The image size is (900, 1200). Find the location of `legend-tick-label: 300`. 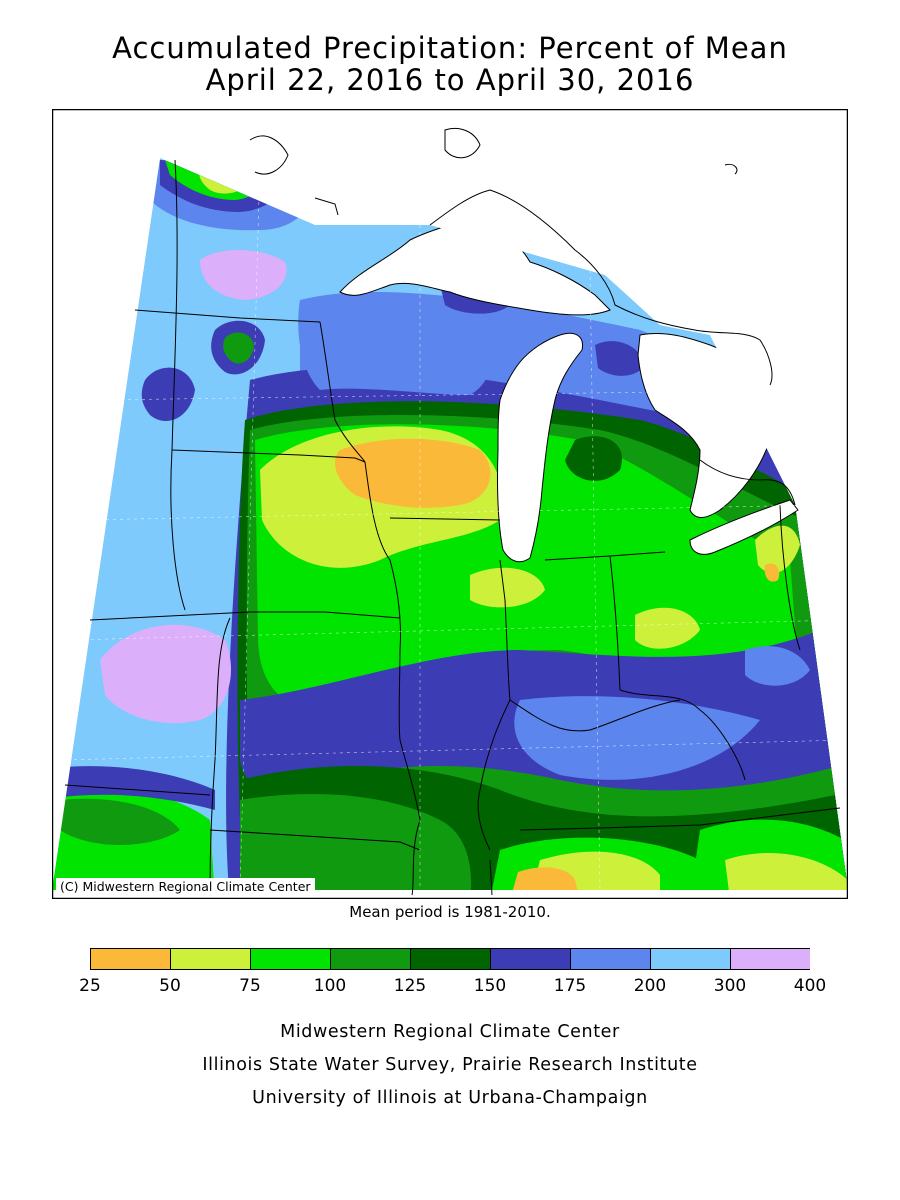

legend-tick-label: 300 is located at coordinates (730, 986).